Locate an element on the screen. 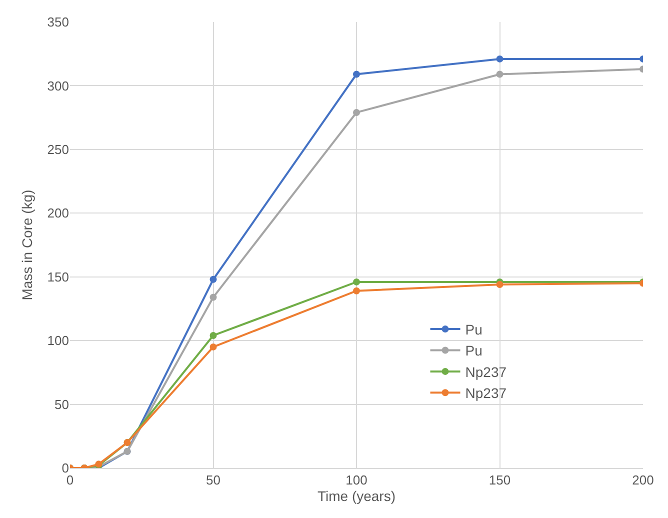  y-tick-label: 100 is located at coordinates (58, 340).